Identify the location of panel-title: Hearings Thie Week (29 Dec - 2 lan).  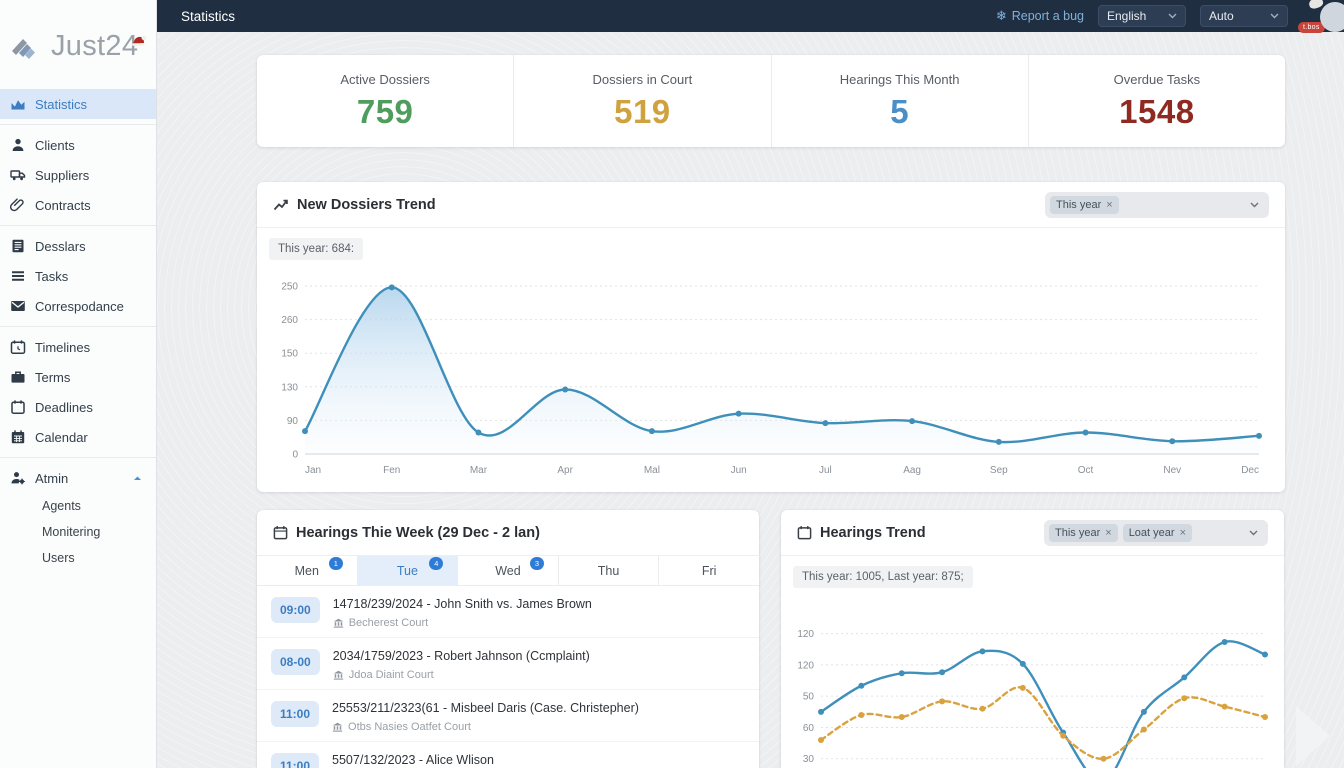
(418, 532).